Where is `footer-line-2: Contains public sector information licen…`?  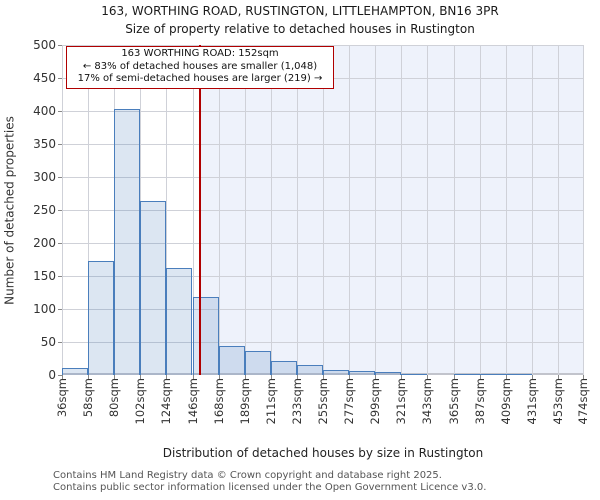 footer-line-2: Contains public sector information licen… is located at coordinates (270, 487).